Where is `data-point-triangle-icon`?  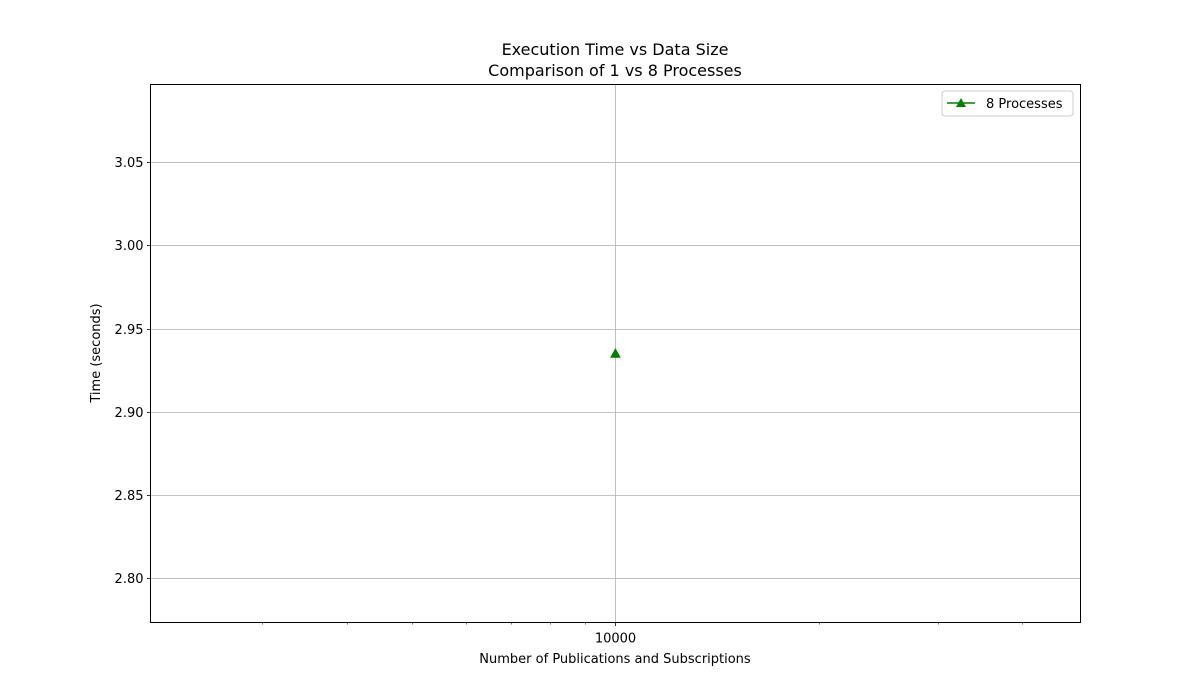
data-point-triangle-icon is located at coordinates (615, 352).